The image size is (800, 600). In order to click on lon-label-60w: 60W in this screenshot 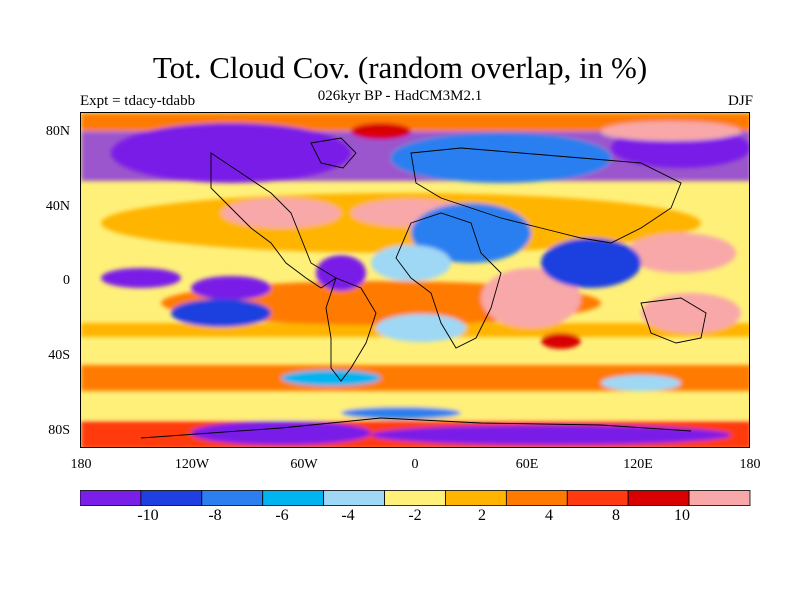, I will do `click(304, 464)`.